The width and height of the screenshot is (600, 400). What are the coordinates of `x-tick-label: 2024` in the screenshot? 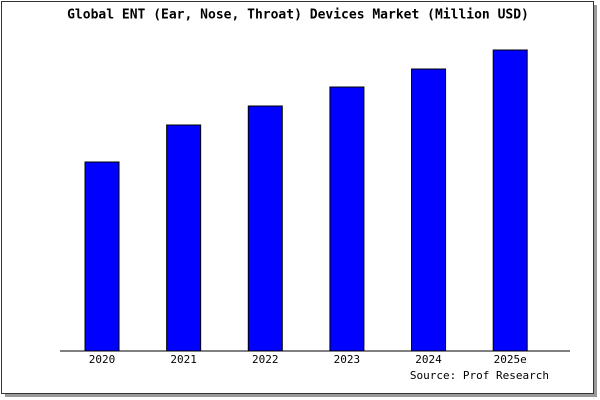 It's located at (428, 359).